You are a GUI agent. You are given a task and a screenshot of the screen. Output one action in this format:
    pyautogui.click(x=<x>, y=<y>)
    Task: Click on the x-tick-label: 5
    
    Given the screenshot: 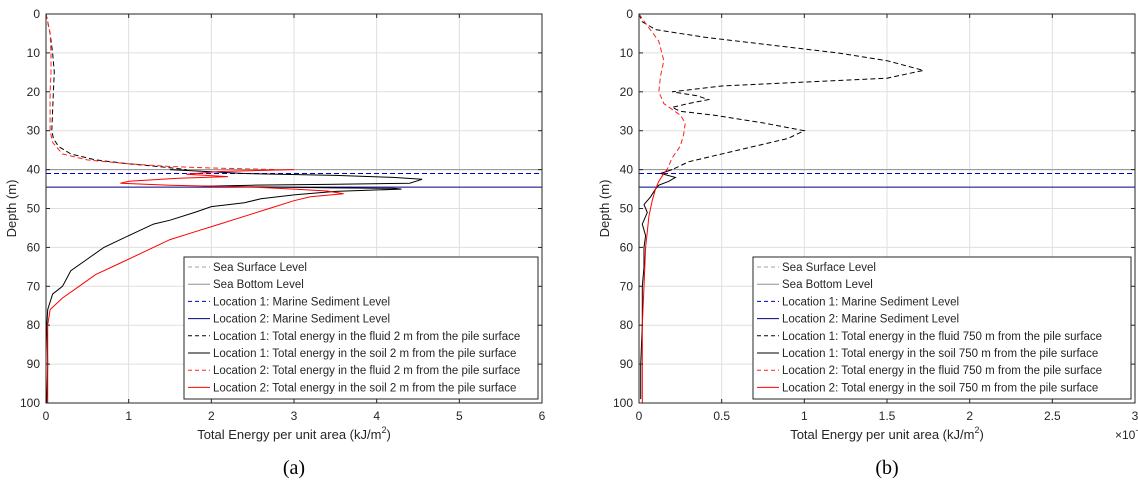 What is the action you would take?
    pyautogui.click(x=459, y=416)
    